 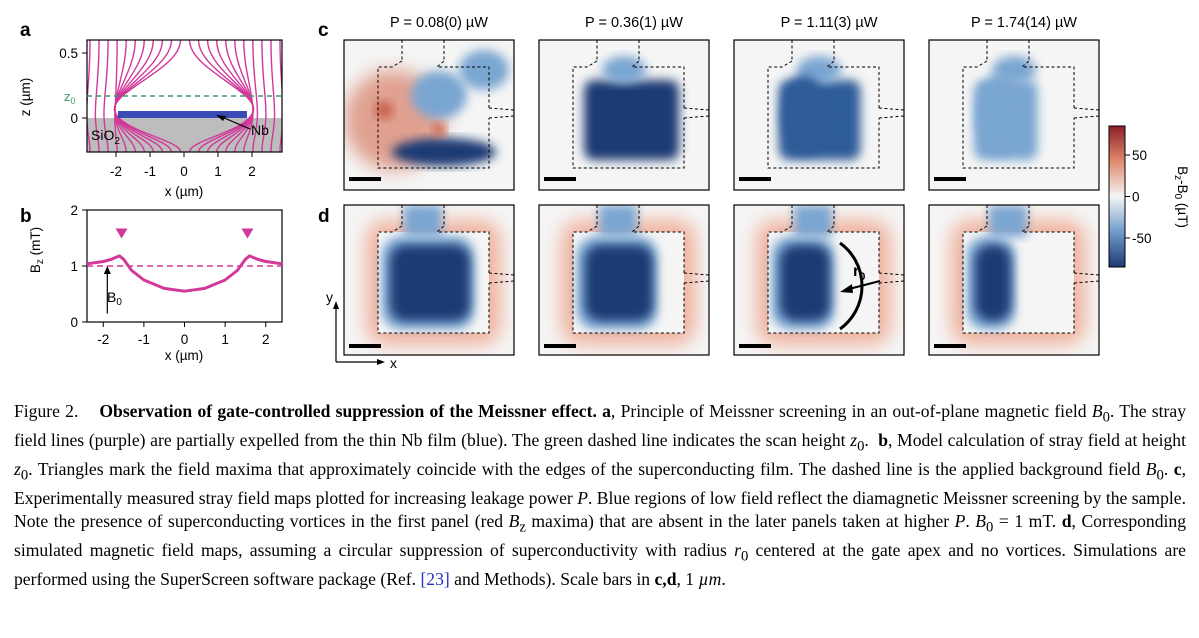 What do you see at coordinates (1024, 23) in the screenshot?
I see `c-title-4: P = 1.74(14) µW` at bounding box center [1024, 23].